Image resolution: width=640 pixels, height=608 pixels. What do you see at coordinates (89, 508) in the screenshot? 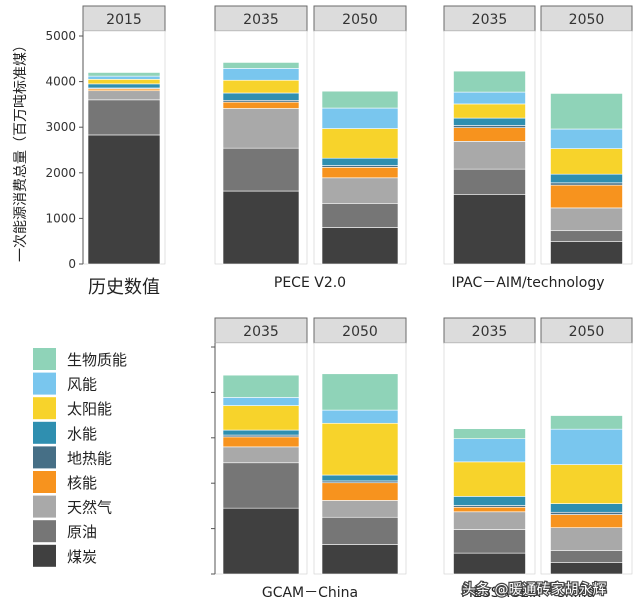
I see `legend-label: 天然气` at bounding box center [89, 508].